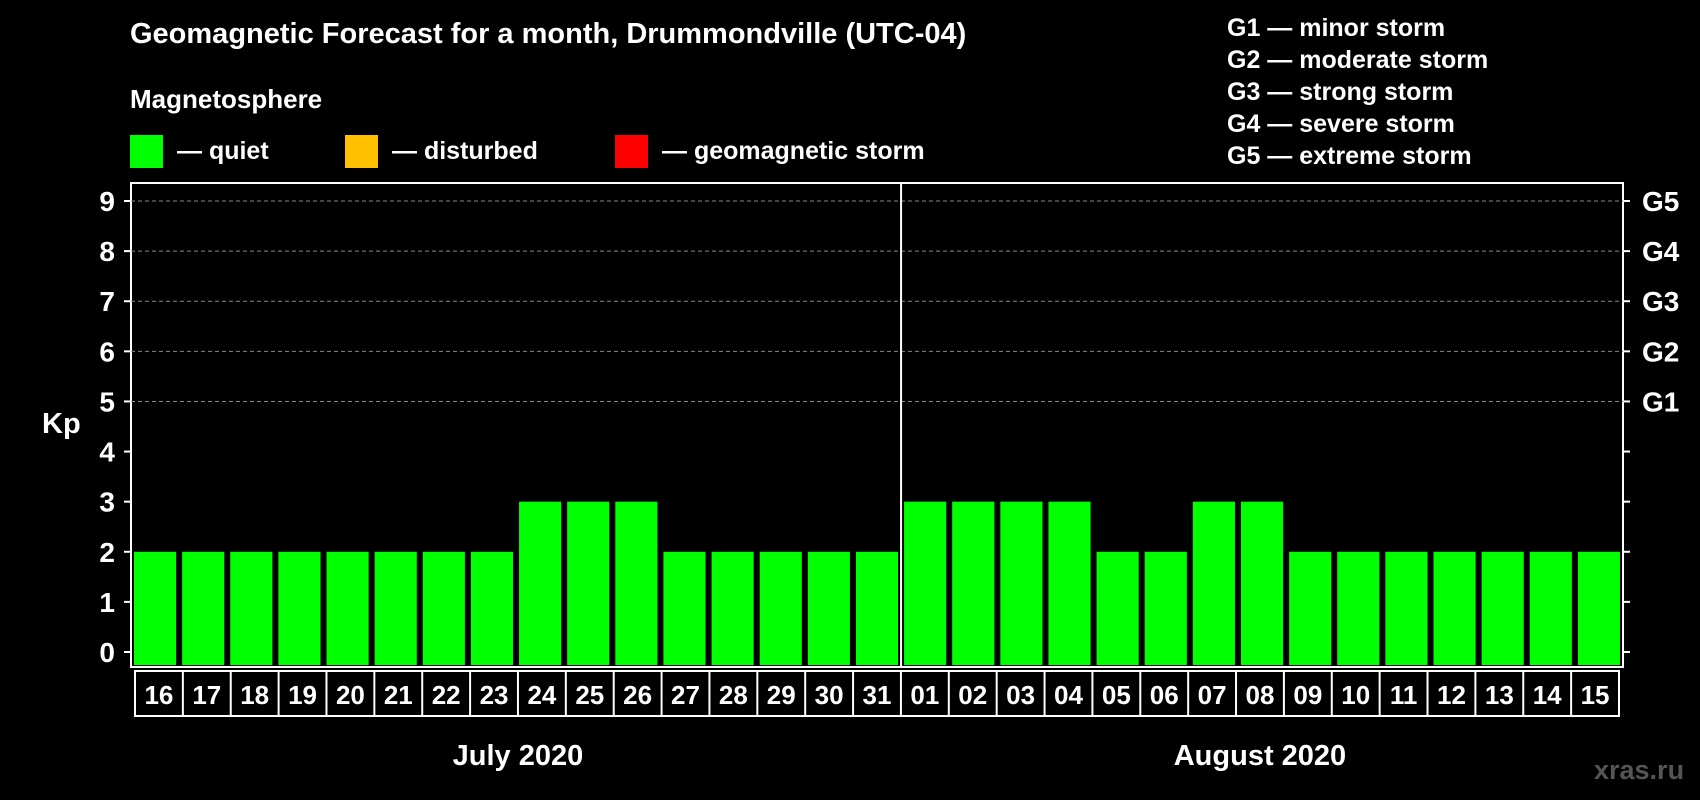 This screenshot has width=1700, height=800. What do you see at coordinates (61, 424) in the screenshot?
I see `y-axis-label: Kp` at bounding box center [61, 424].